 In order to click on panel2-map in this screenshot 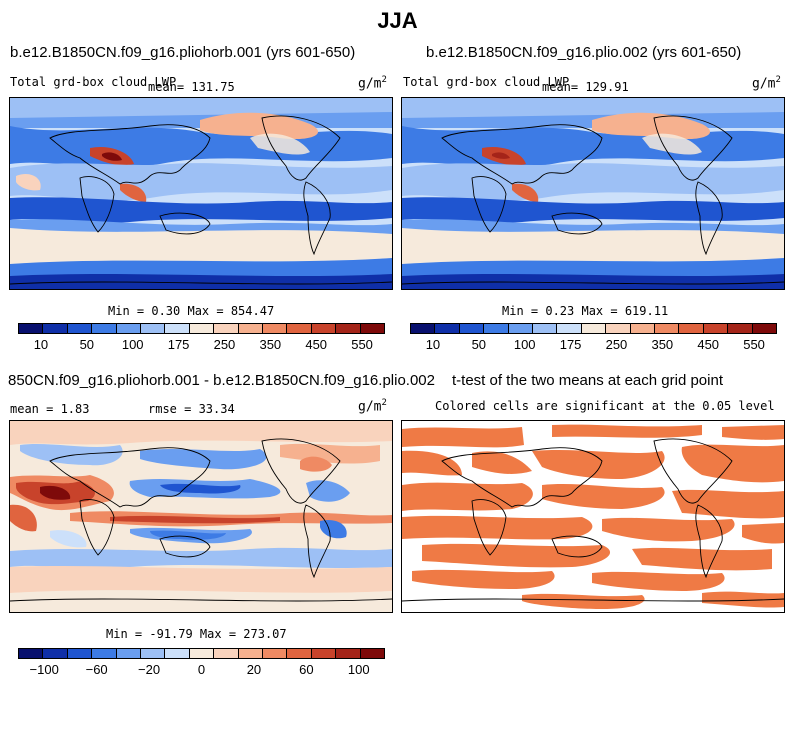, I will do `click(593, 193)`.